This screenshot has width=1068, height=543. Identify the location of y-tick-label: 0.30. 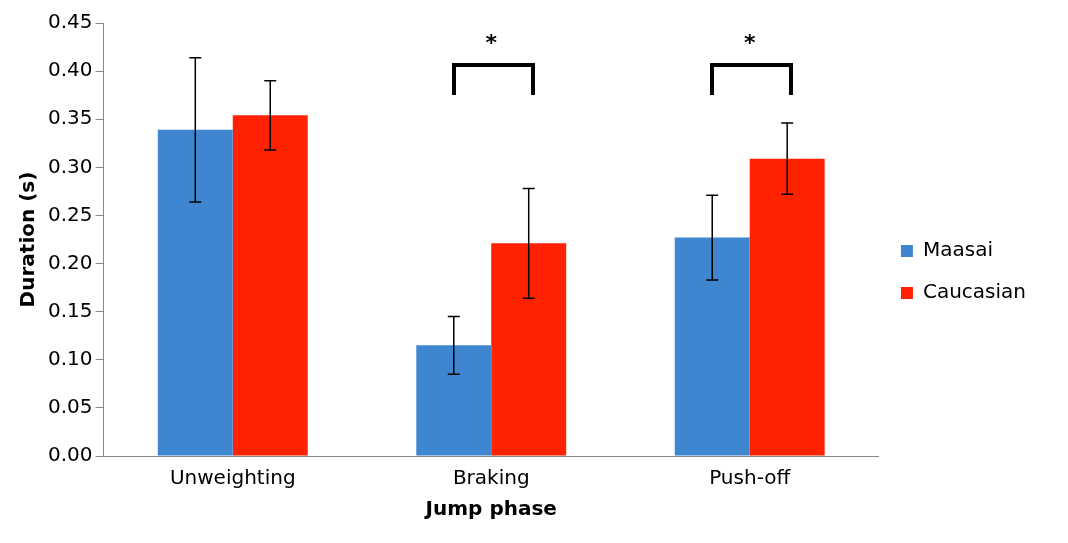
(70, 165).